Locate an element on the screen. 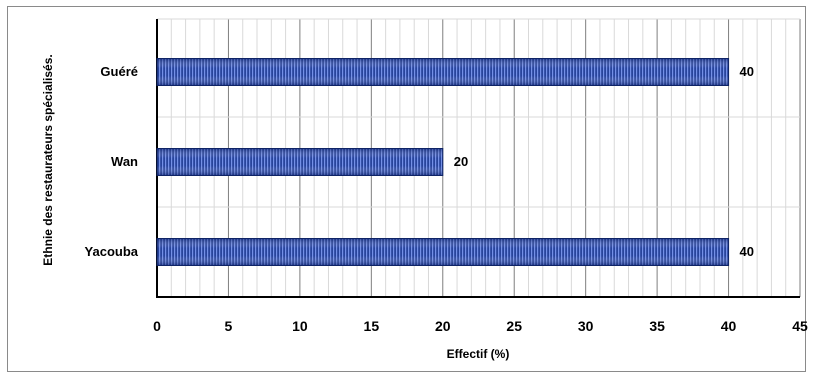 This screenshot has width=817, height=380. x-tick-label: 30 is located at coordinates (586, 326).